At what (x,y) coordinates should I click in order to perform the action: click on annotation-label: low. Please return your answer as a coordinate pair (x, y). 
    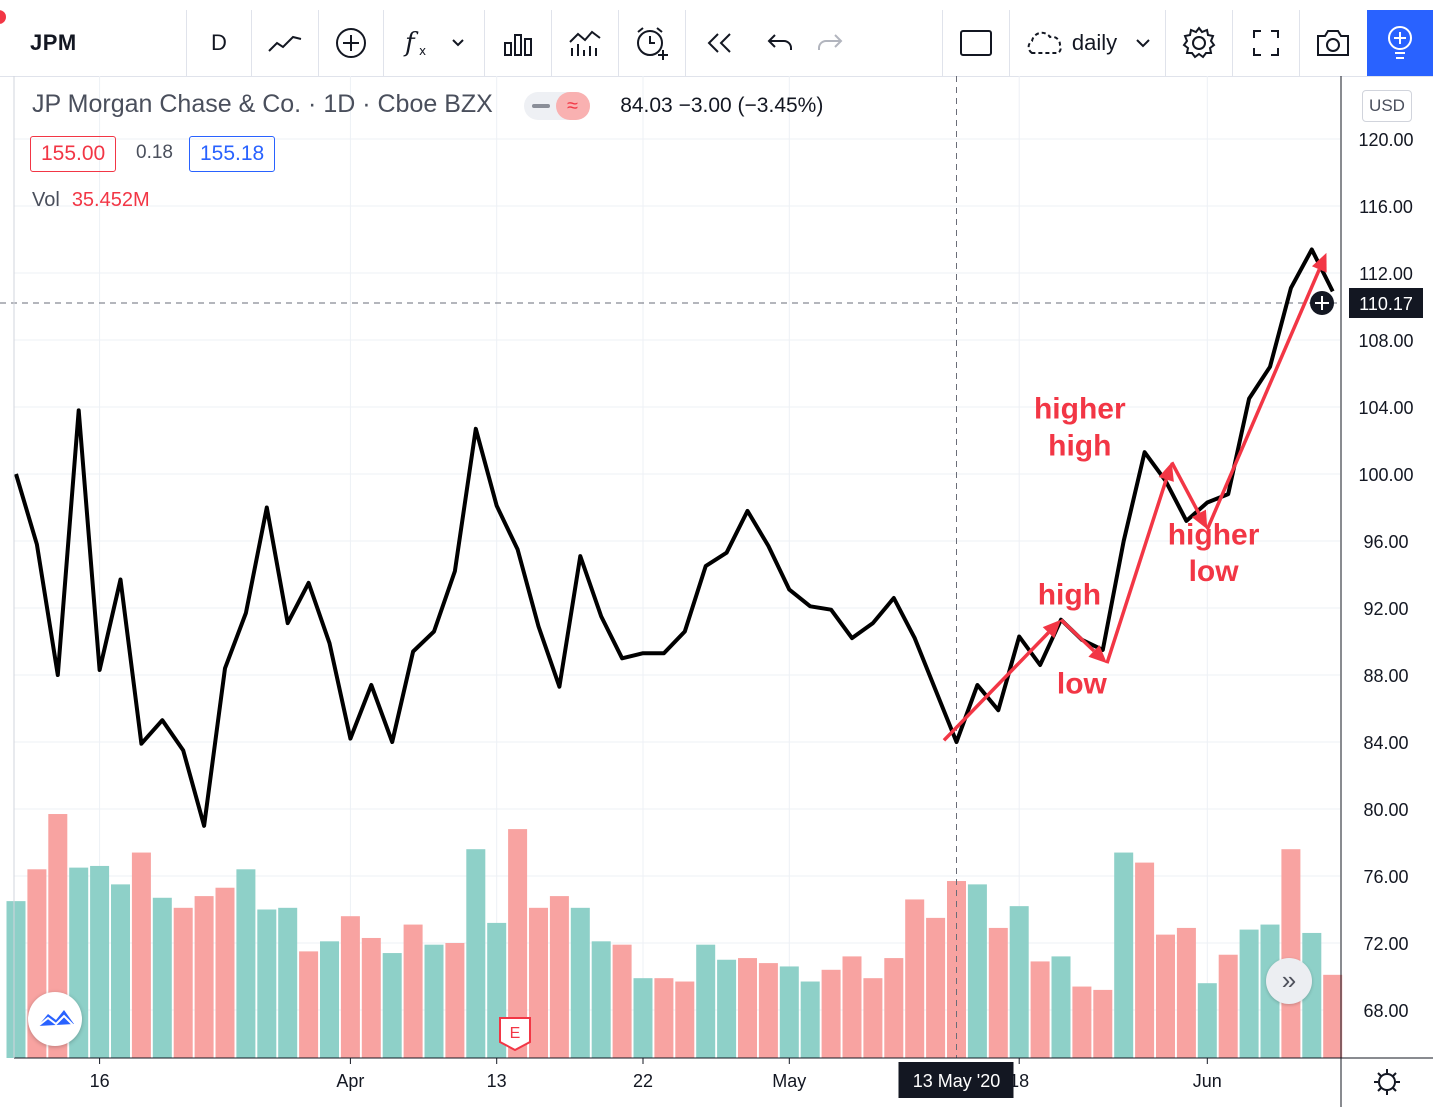
    Looking at the image, I should click on (1214, 571).